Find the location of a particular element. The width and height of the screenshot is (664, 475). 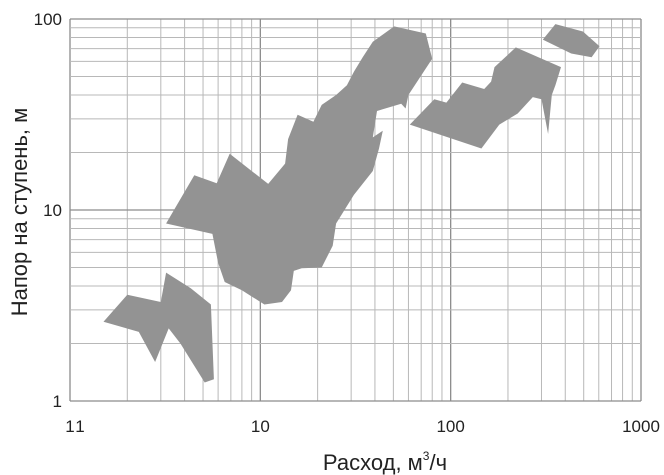

y-tick-label: 10 is located at coordinates (52, 210).